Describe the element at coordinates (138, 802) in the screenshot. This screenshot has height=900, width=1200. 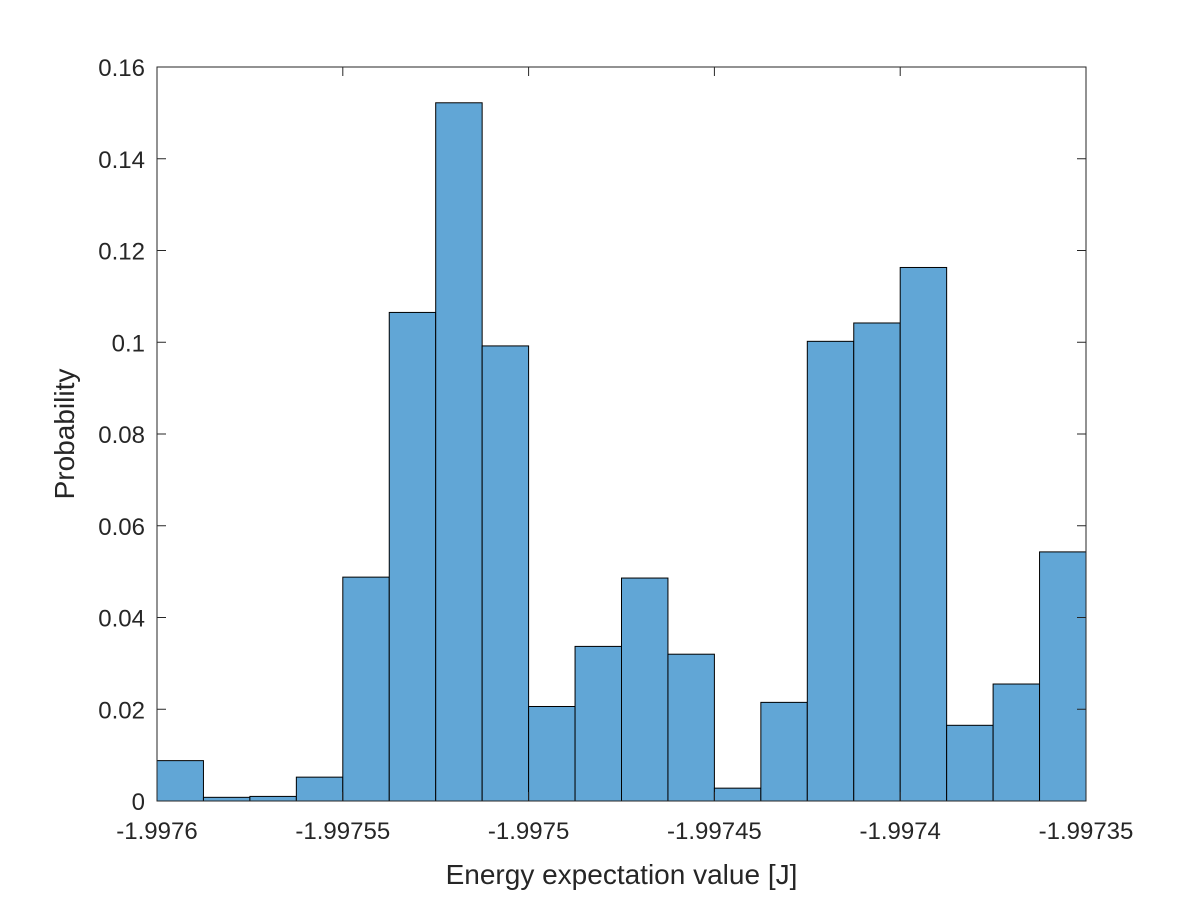
I see `y-tick-label: 0` at that location.